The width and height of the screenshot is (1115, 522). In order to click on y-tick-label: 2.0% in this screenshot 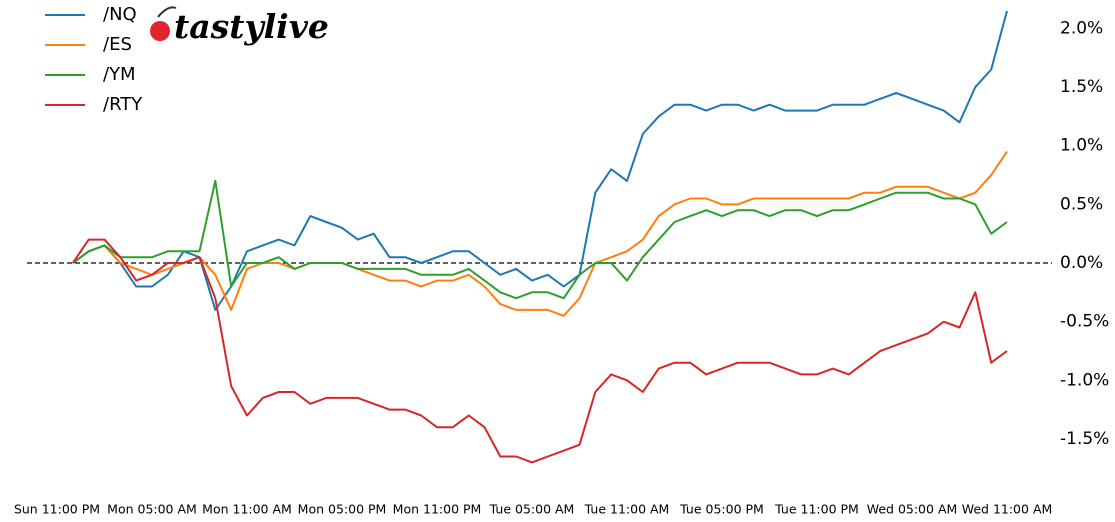, I will do `click(1081, 28)`.